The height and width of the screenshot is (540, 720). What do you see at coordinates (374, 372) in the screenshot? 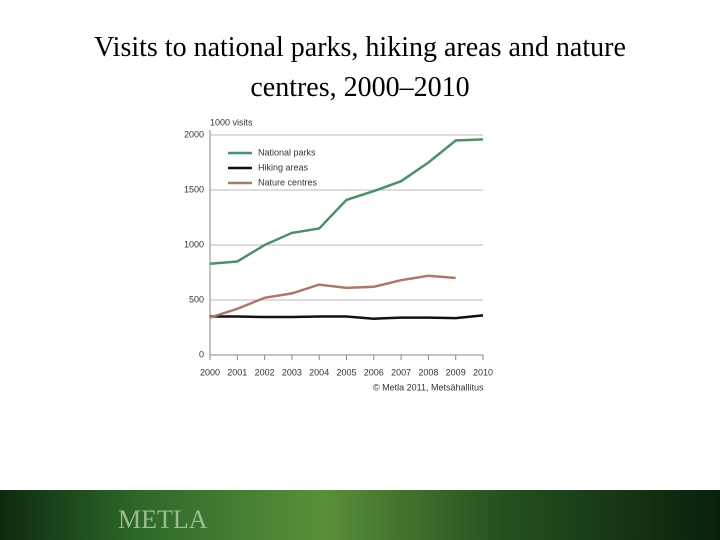
I see `x-tick-label: 2006` at bounding box center [374, 372].